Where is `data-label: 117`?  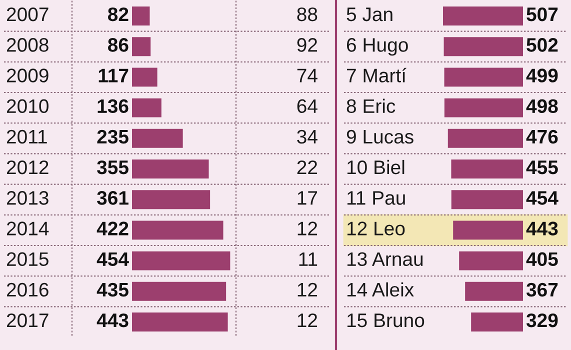
data-label: 117 is located at coordinates (113, 75).